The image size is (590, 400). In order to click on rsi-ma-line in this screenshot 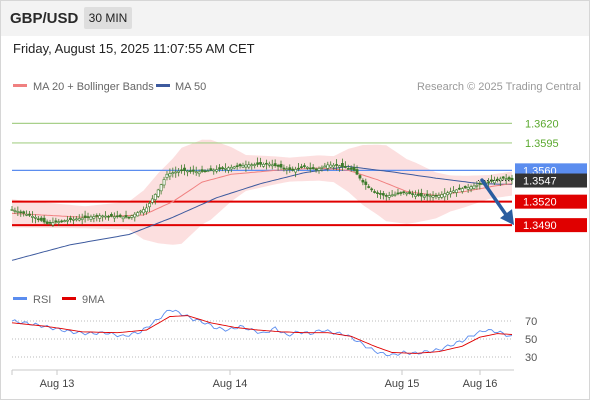, I will do `click(262, 334)`.